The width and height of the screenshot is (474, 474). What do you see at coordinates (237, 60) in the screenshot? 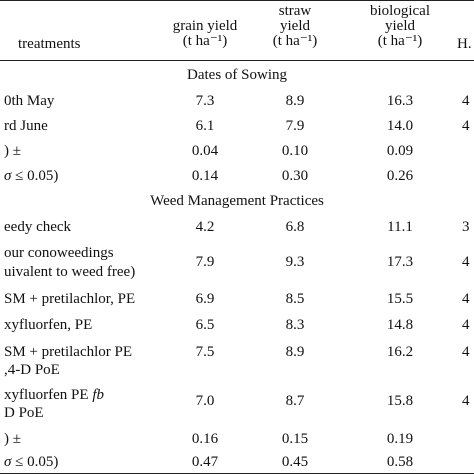
I see `header-rule` at bounding box center [237, 60].